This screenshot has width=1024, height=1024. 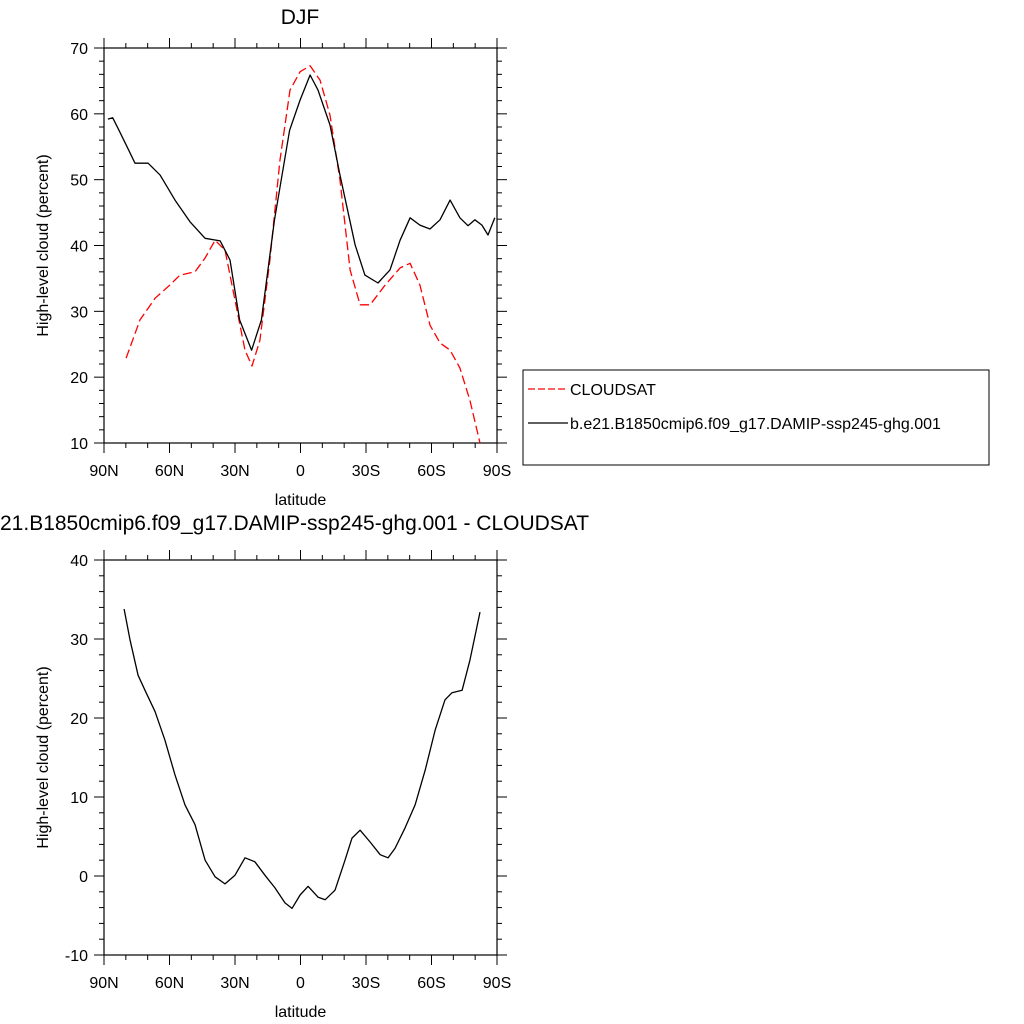 I want to click on legend-box, so click(x=756, y=417).